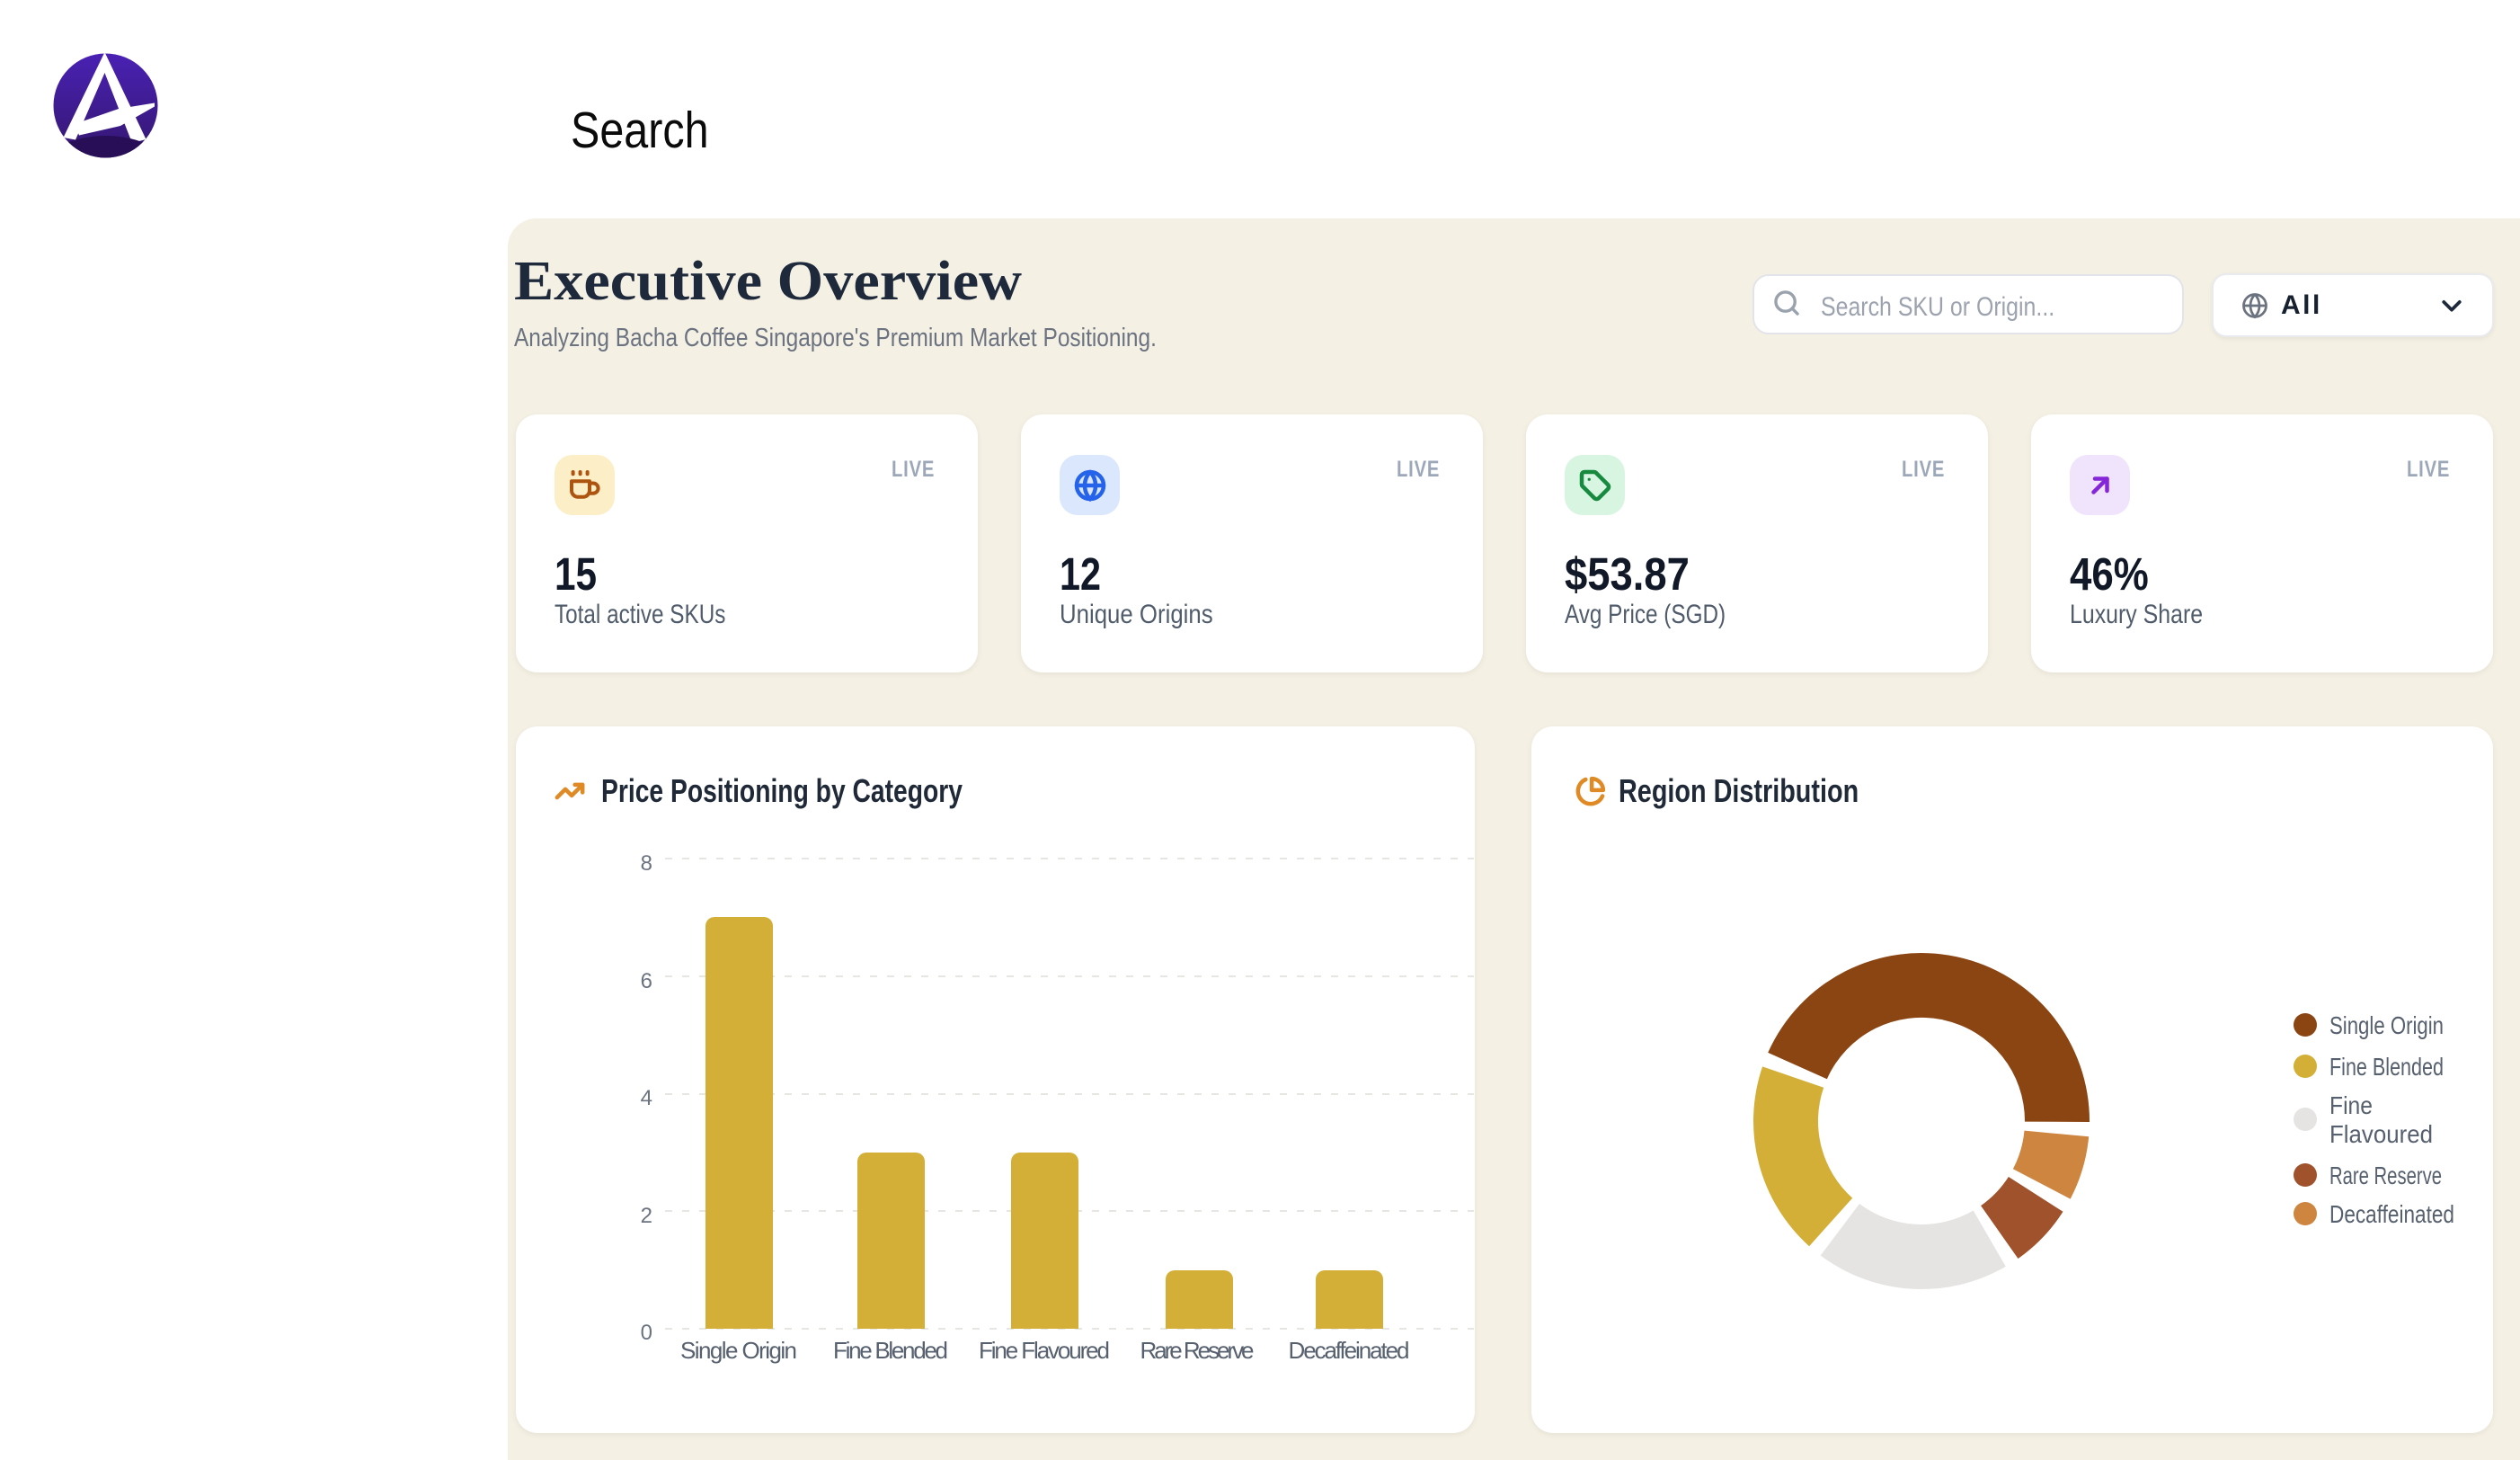 Image resolution: width=2520 pixels, height=1460 pixels. What do you see at coordinates (646, 1216) in the screenshot?
I see `svg-text: 2` at bounding box center [646, 1216].